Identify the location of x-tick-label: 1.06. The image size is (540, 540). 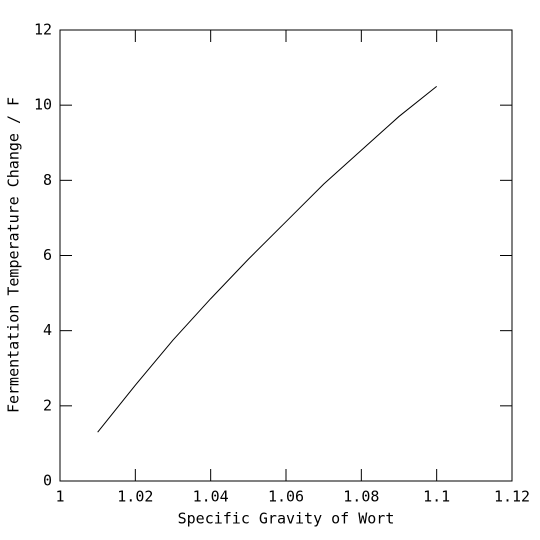
(286, 497).